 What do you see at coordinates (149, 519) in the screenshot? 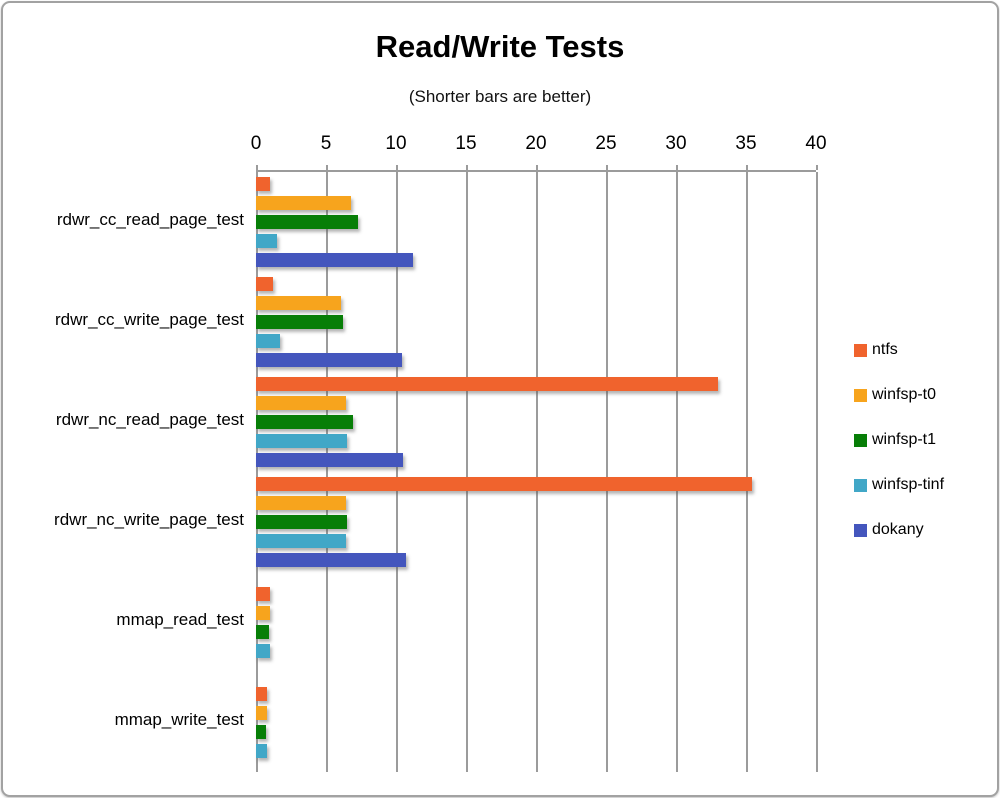
I see `category-label: rdwr_nc_write_page_test` at bounding box center [149, 519].